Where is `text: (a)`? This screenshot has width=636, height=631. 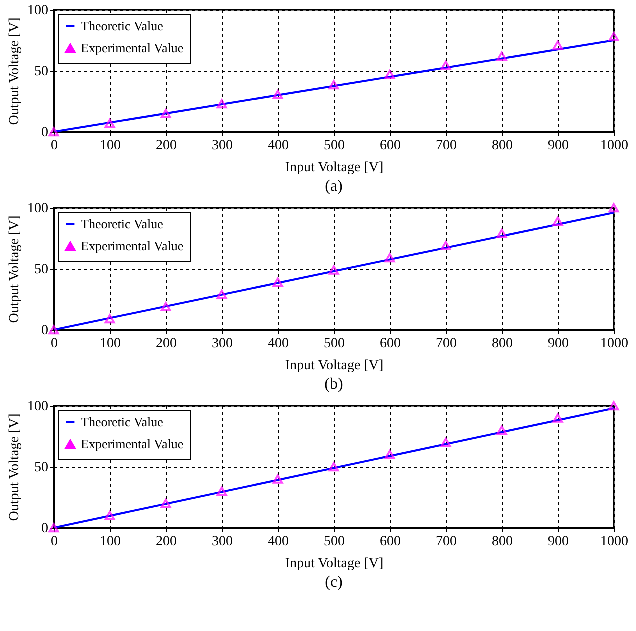 text: (a) is located at coordinates (334, 186).